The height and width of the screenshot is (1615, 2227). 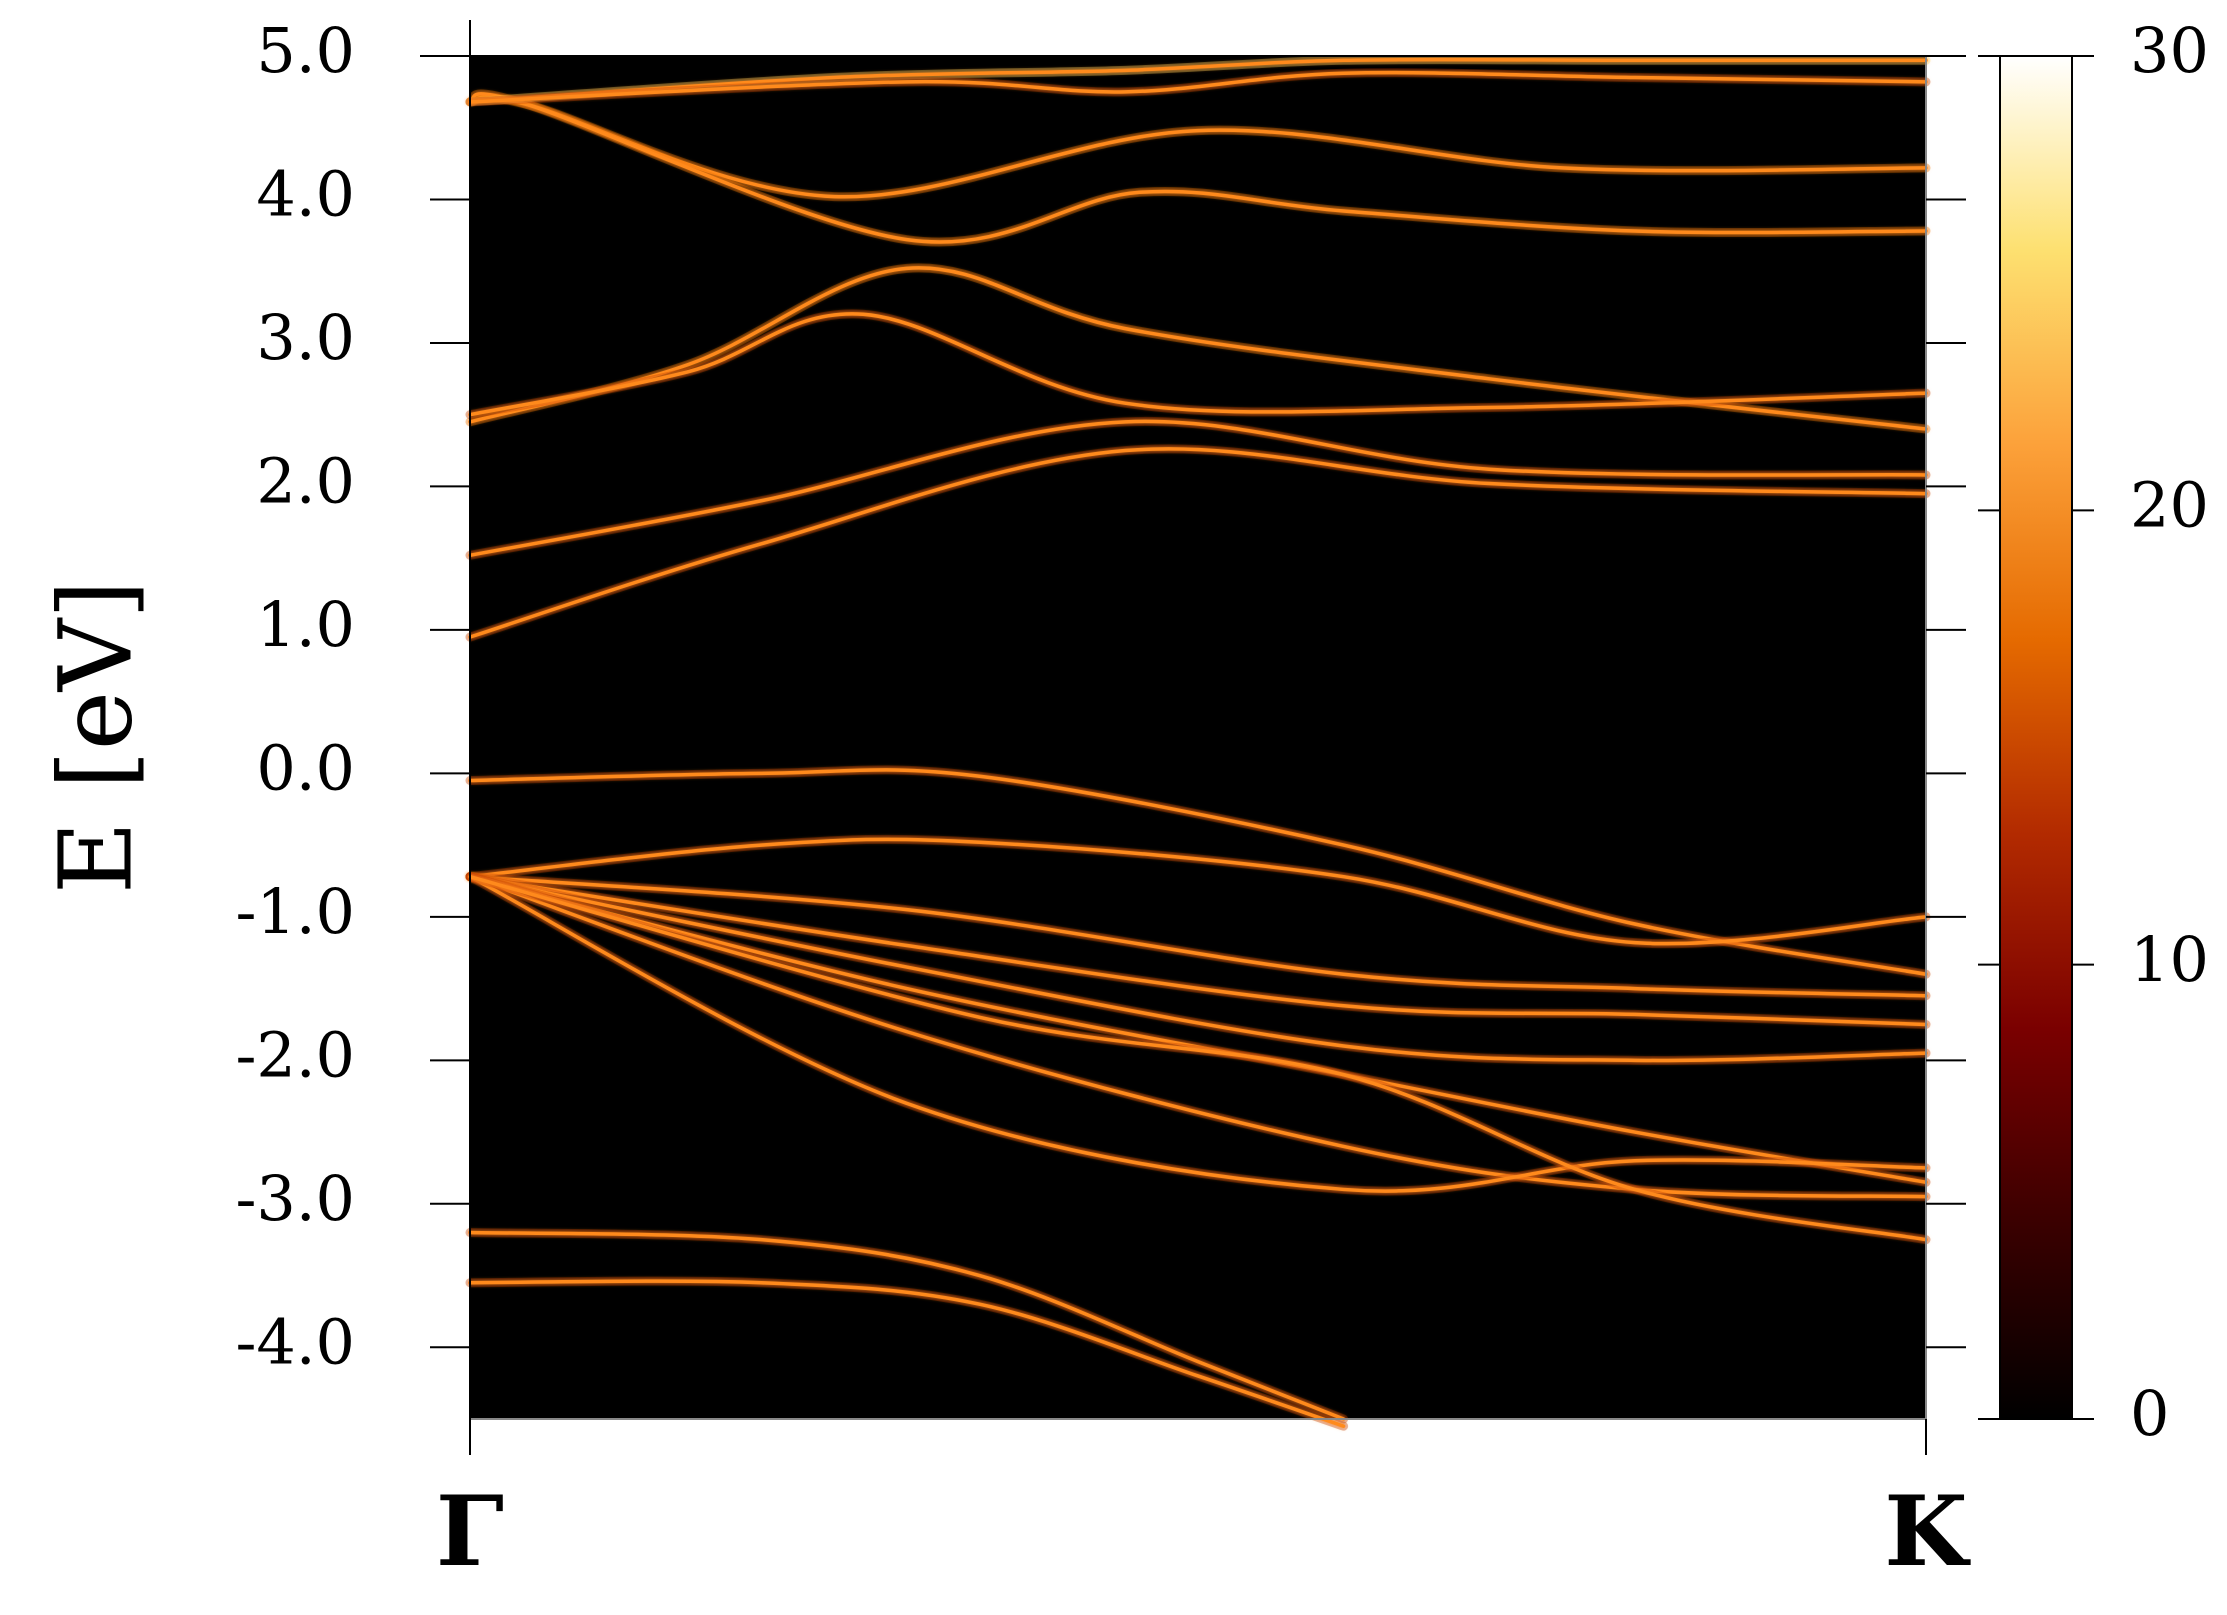 What do you see at coordinates (2036, 737) in the screenshot?
I see `colorbar-scale` at bounding box center [2036, 737].